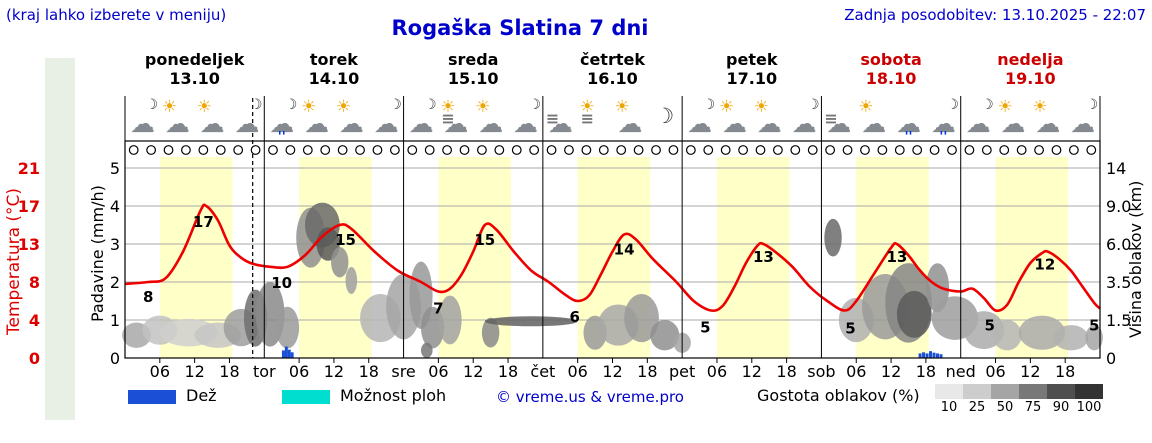 The height and width of the screenshot is (443, 1152). I want to click on svg-text: 3.5, so click(1118, 282).